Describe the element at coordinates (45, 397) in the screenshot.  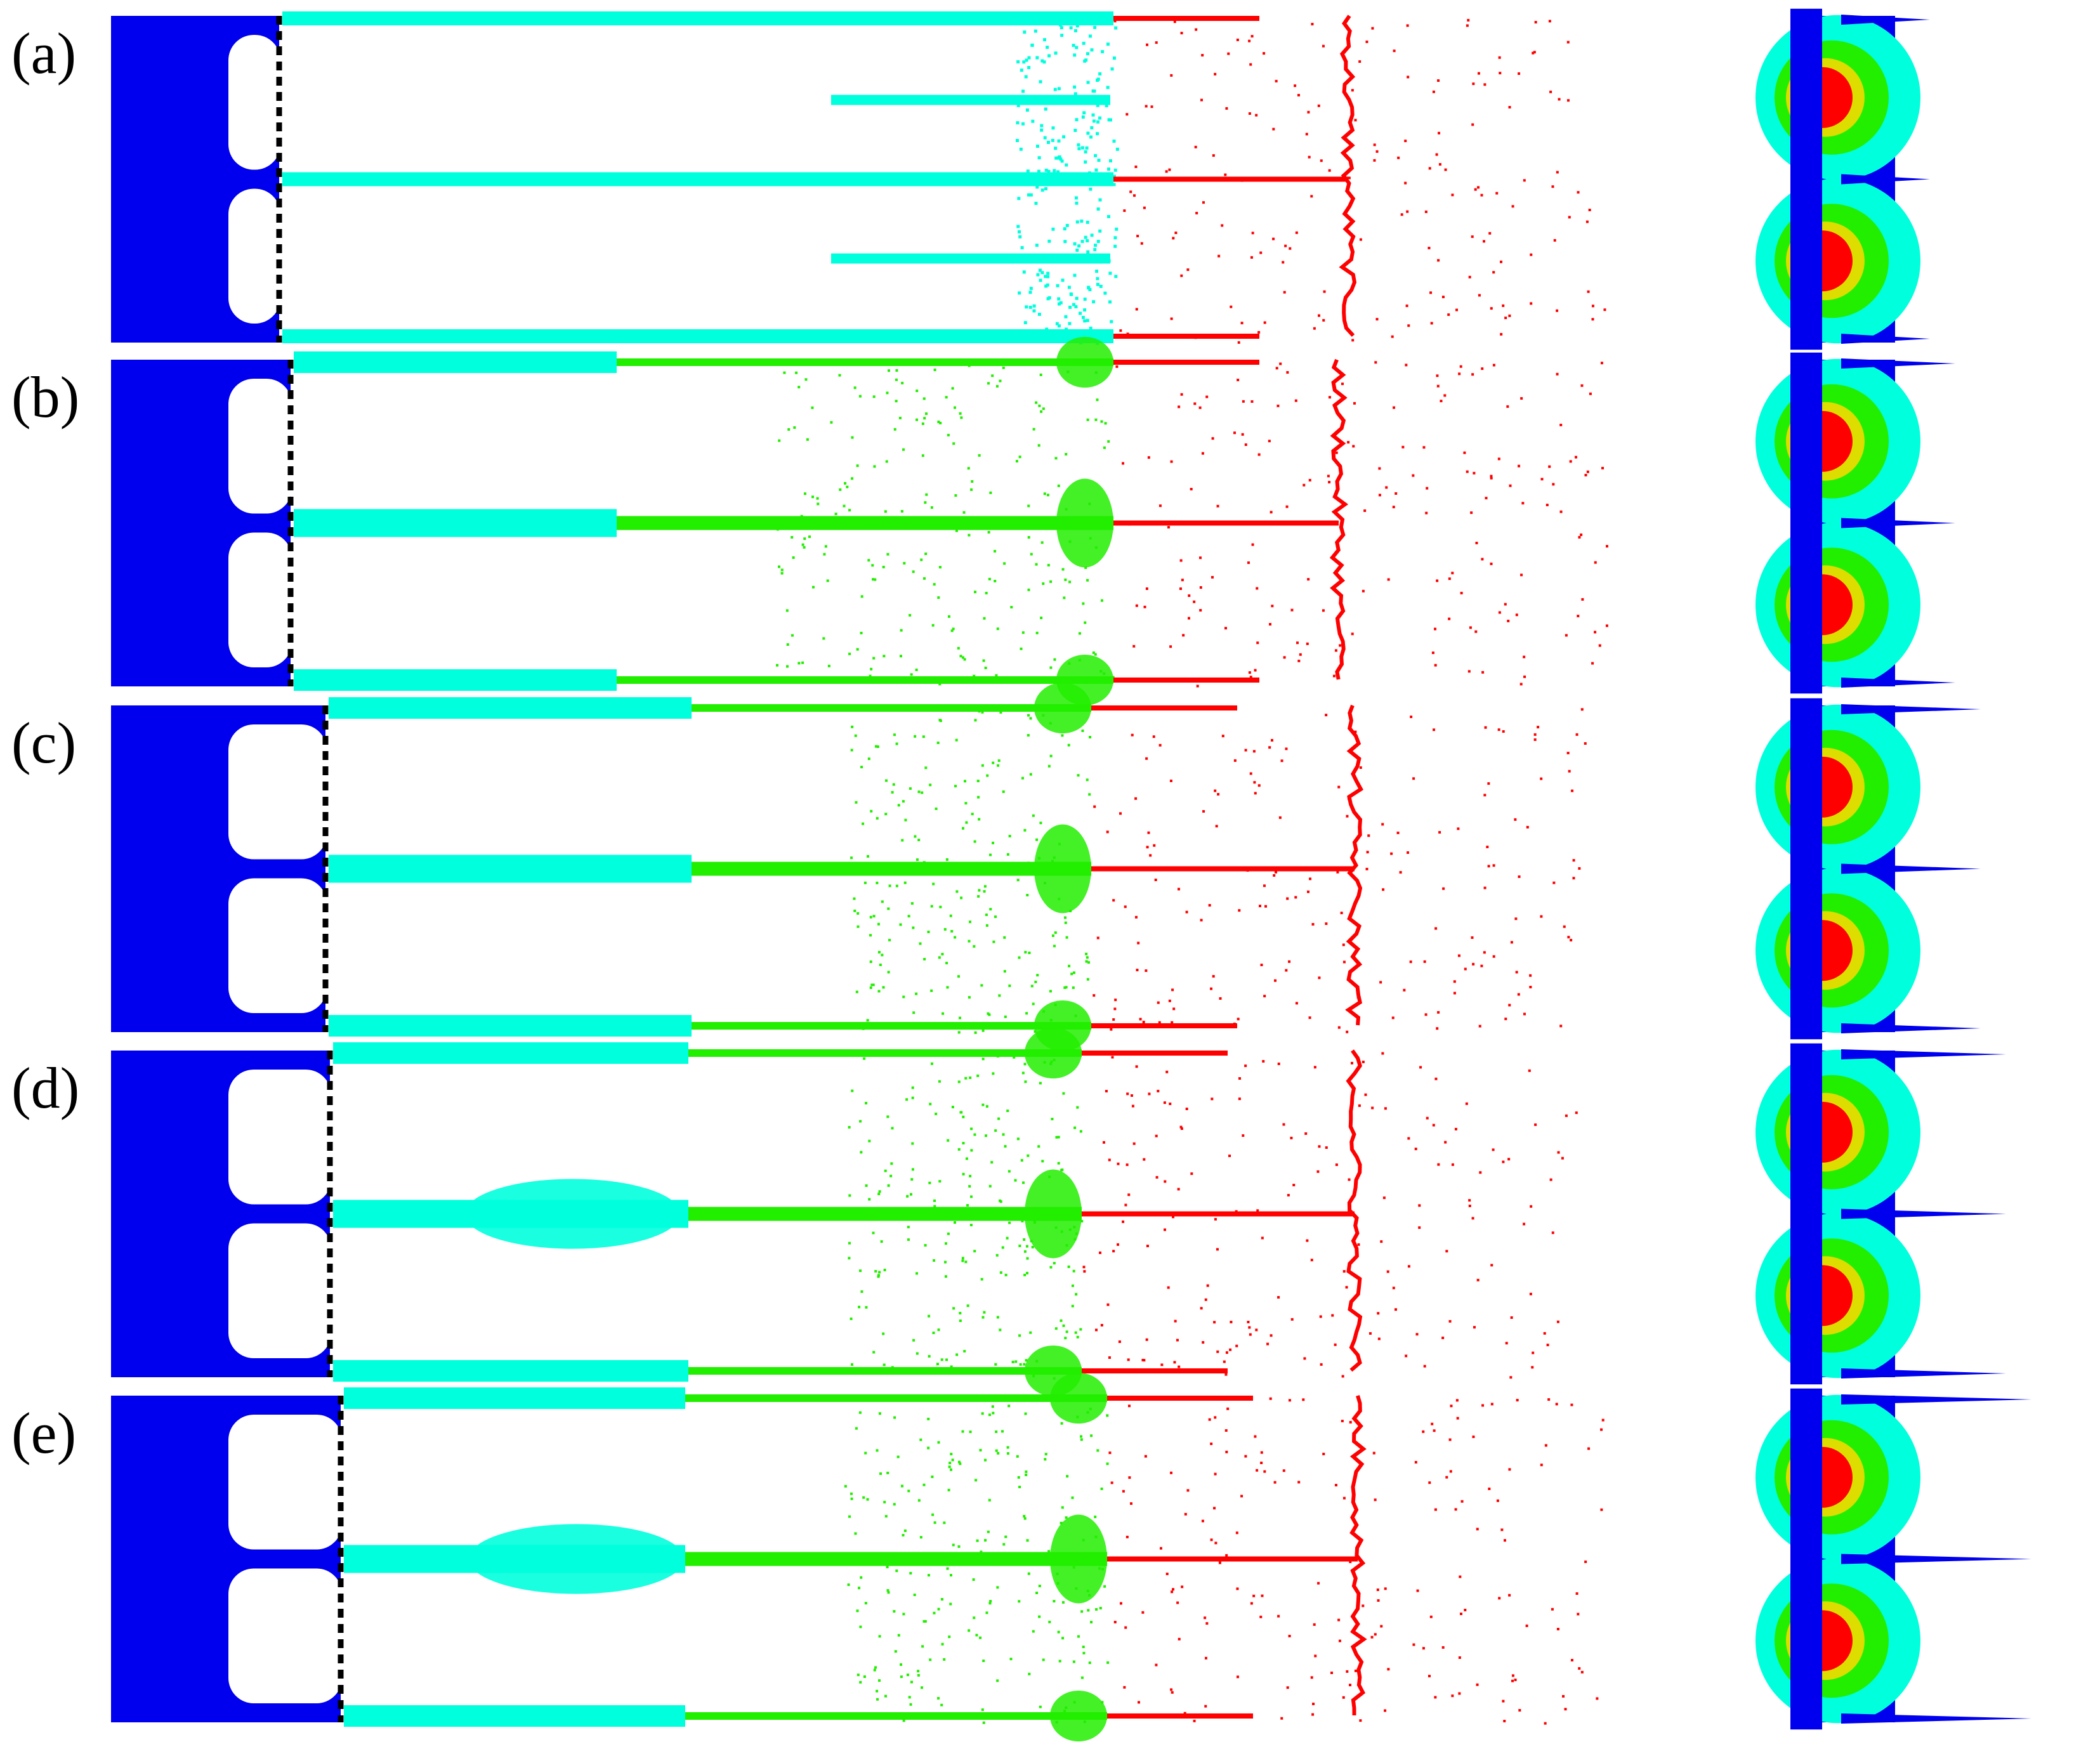
I see `panel-label-b: (b)` at that location.